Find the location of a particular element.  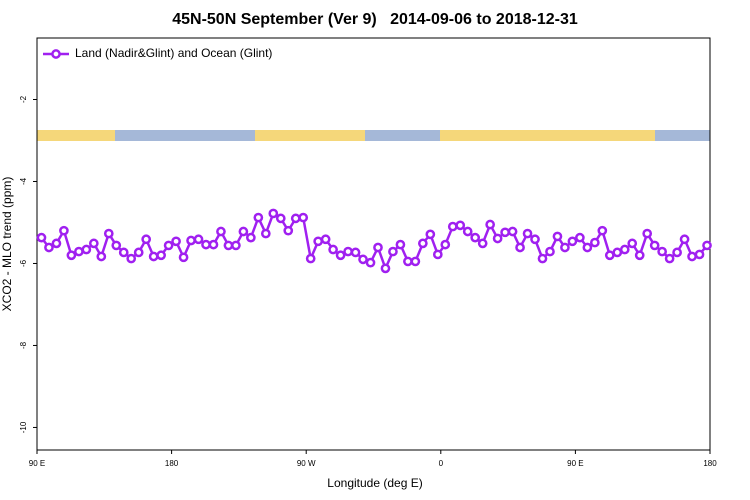

y-tick-label: -4 is located at coordinates (23, 181).